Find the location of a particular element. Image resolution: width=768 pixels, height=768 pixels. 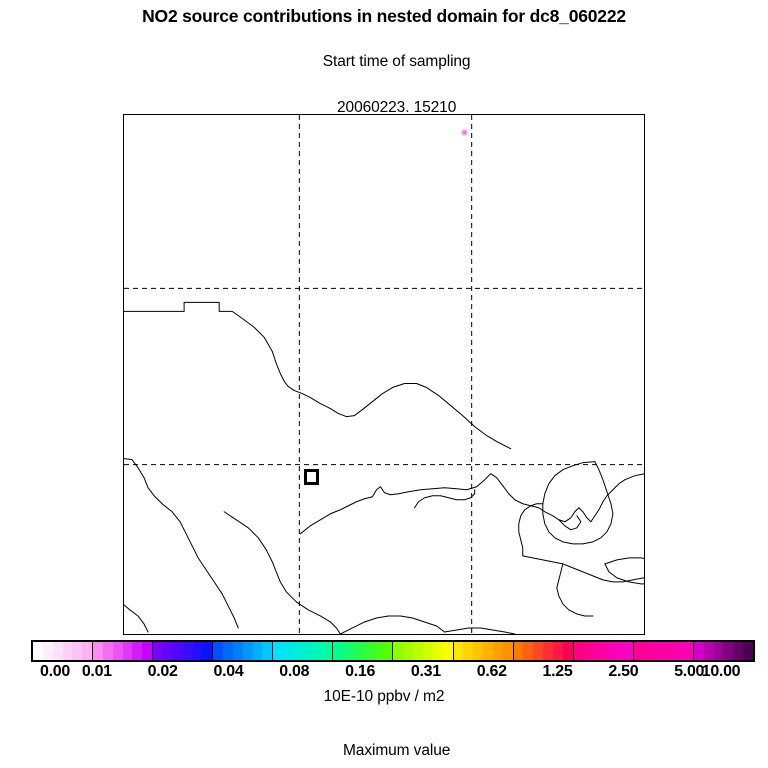

maximum-value-label: Maximum value is located at coordinates (397, 750).